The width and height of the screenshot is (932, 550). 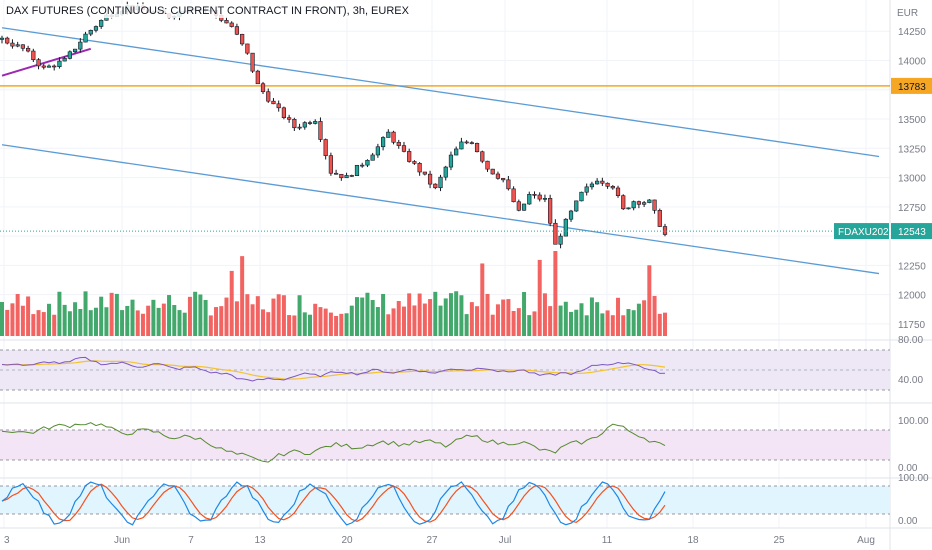 I want to click on osc-tick-100: 100.00, so click(x=913, y=421).